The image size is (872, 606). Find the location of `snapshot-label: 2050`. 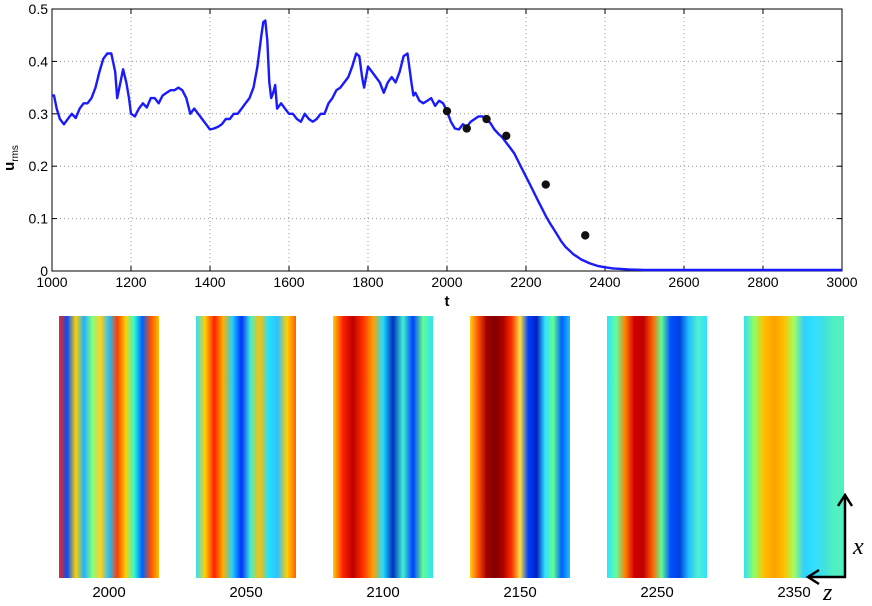

snapshot-label: 2050 is located at coordinates (245, 592).